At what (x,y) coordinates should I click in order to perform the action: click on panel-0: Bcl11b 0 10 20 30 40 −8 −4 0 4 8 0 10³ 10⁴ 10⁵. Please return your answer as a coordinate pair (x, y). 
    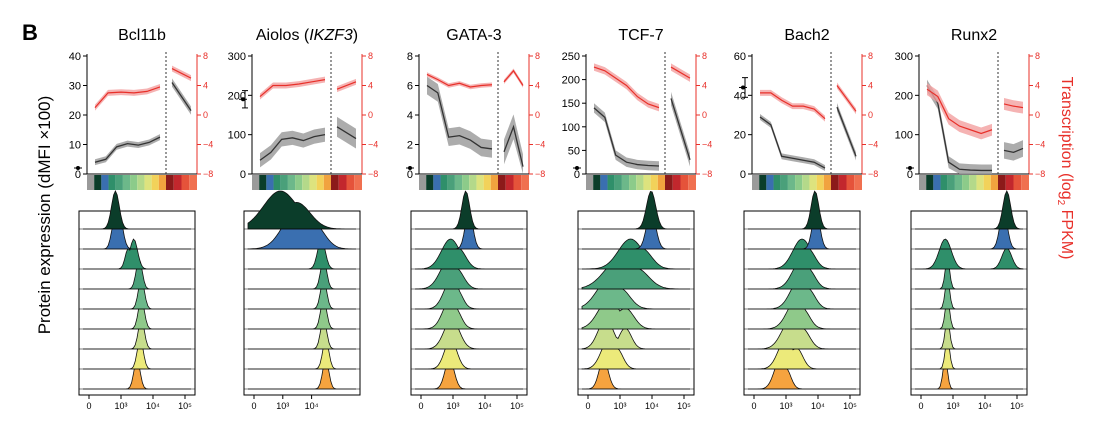
    Looking at the image, I should click on (141, 219).